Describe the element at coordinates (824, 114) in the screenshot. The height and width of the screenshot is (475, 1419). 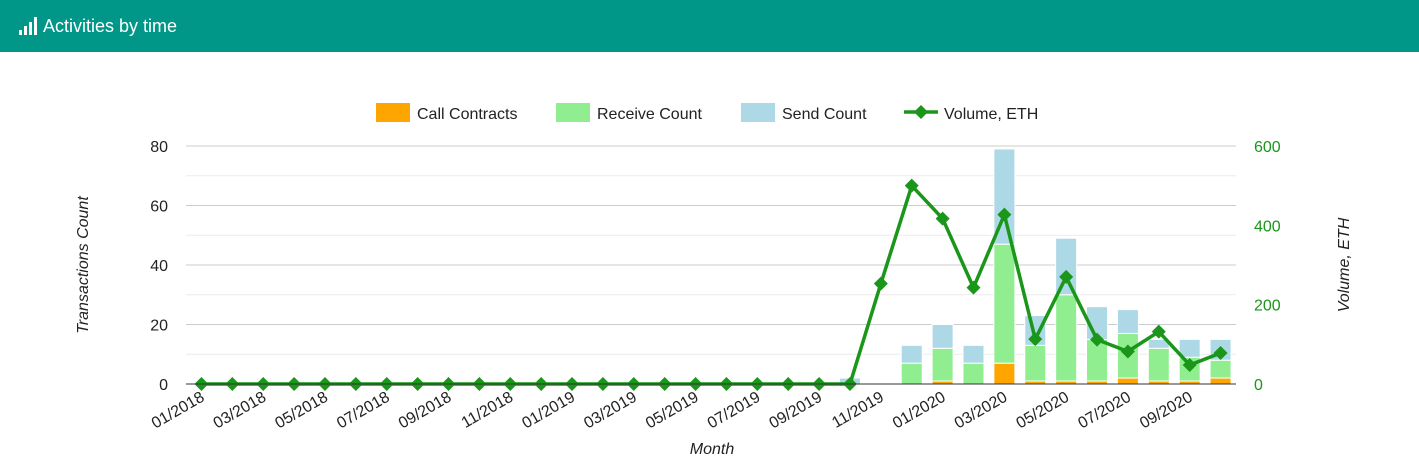
I see `legend-label: Send Count` at that location.